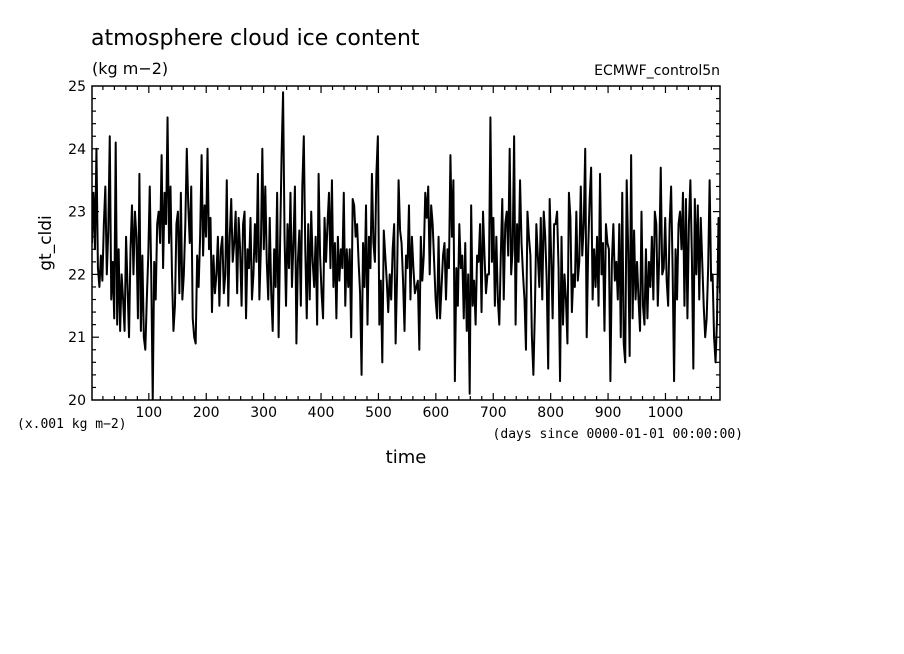 The image size is (904, 654). What do you see at coordinates (406, 457) in the screenshot?
I see `x-axis-label: time` at bounding box center [406, 457].